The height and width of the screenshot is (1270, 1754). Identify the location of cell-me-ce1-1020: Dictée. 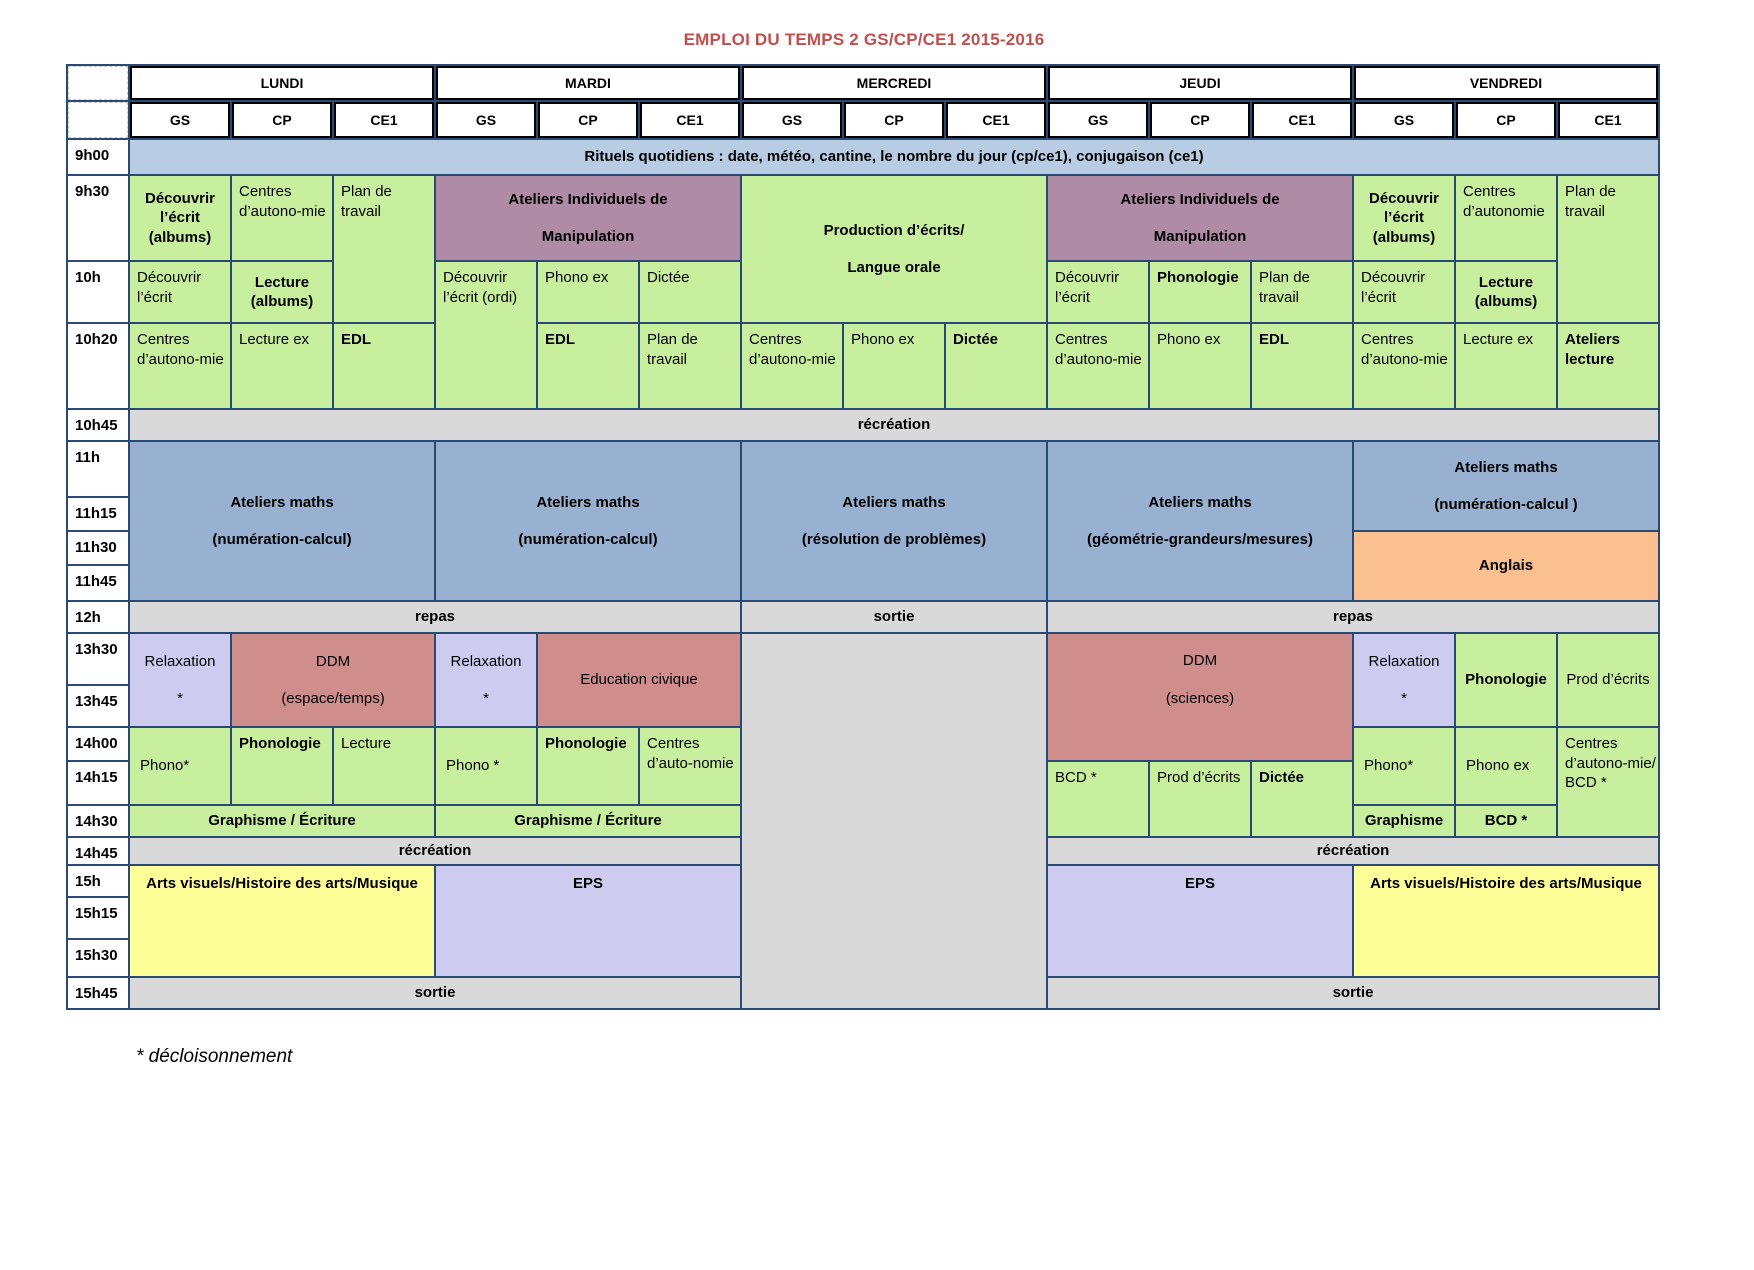
(996, 366).